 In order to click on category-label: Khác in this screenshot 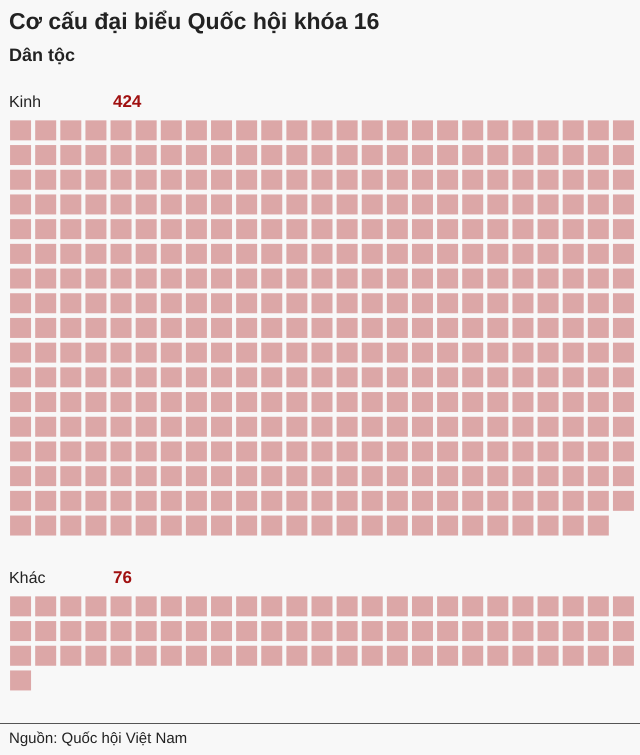, I will do `click(27, 579)`.